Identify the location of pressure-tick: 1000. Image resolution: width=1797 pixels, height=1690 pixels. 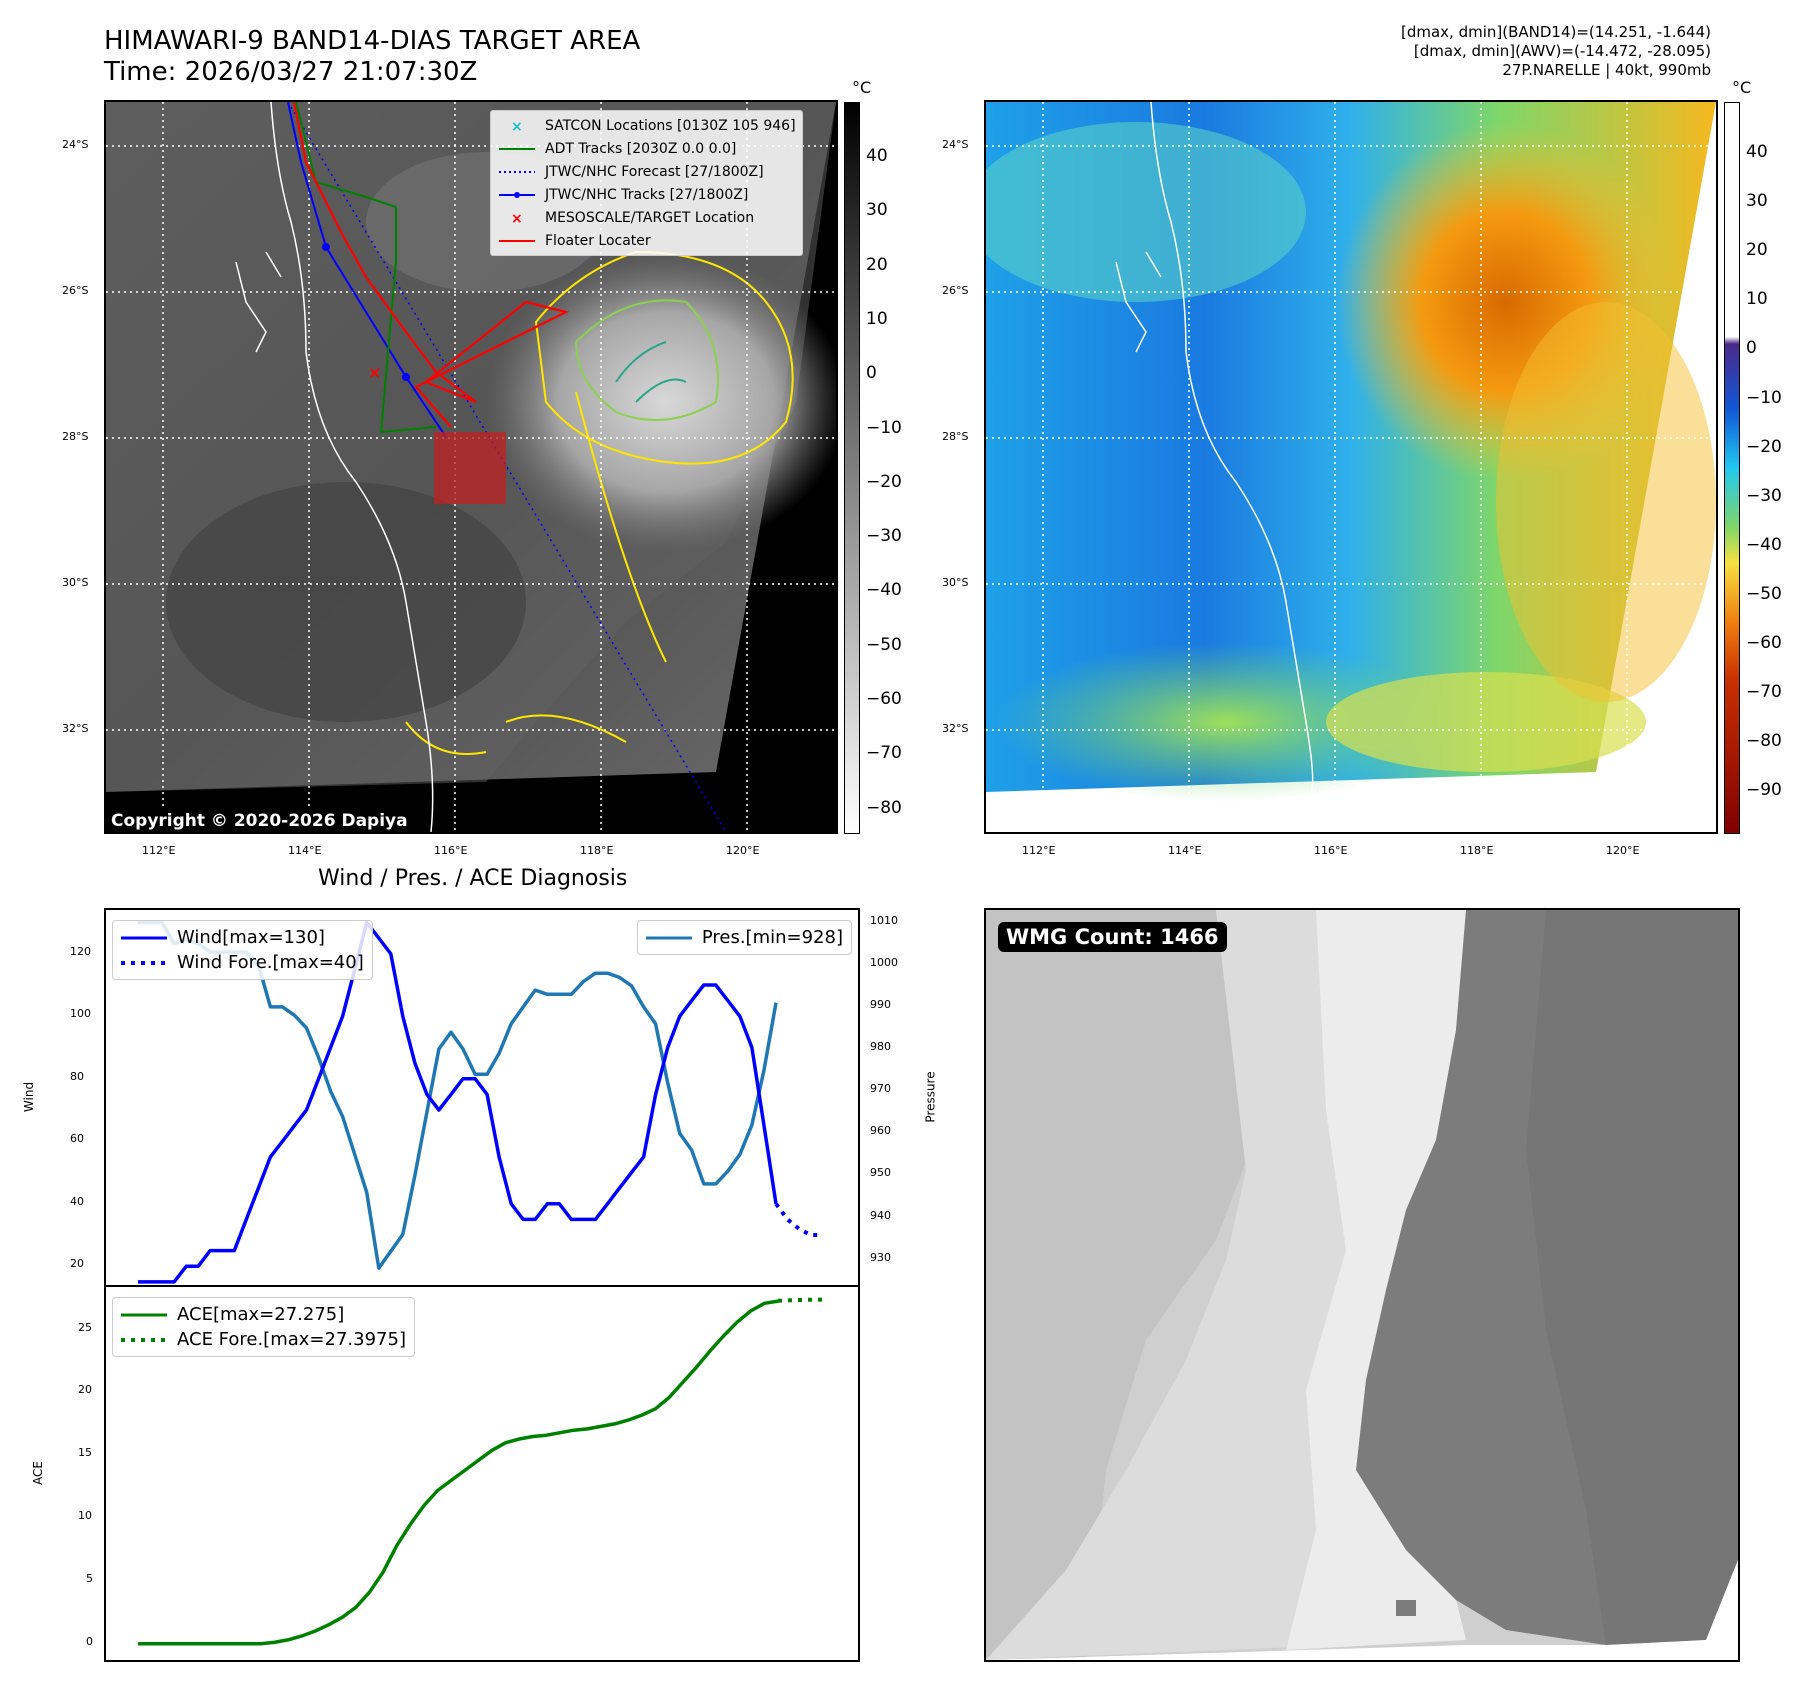
(884, 962).